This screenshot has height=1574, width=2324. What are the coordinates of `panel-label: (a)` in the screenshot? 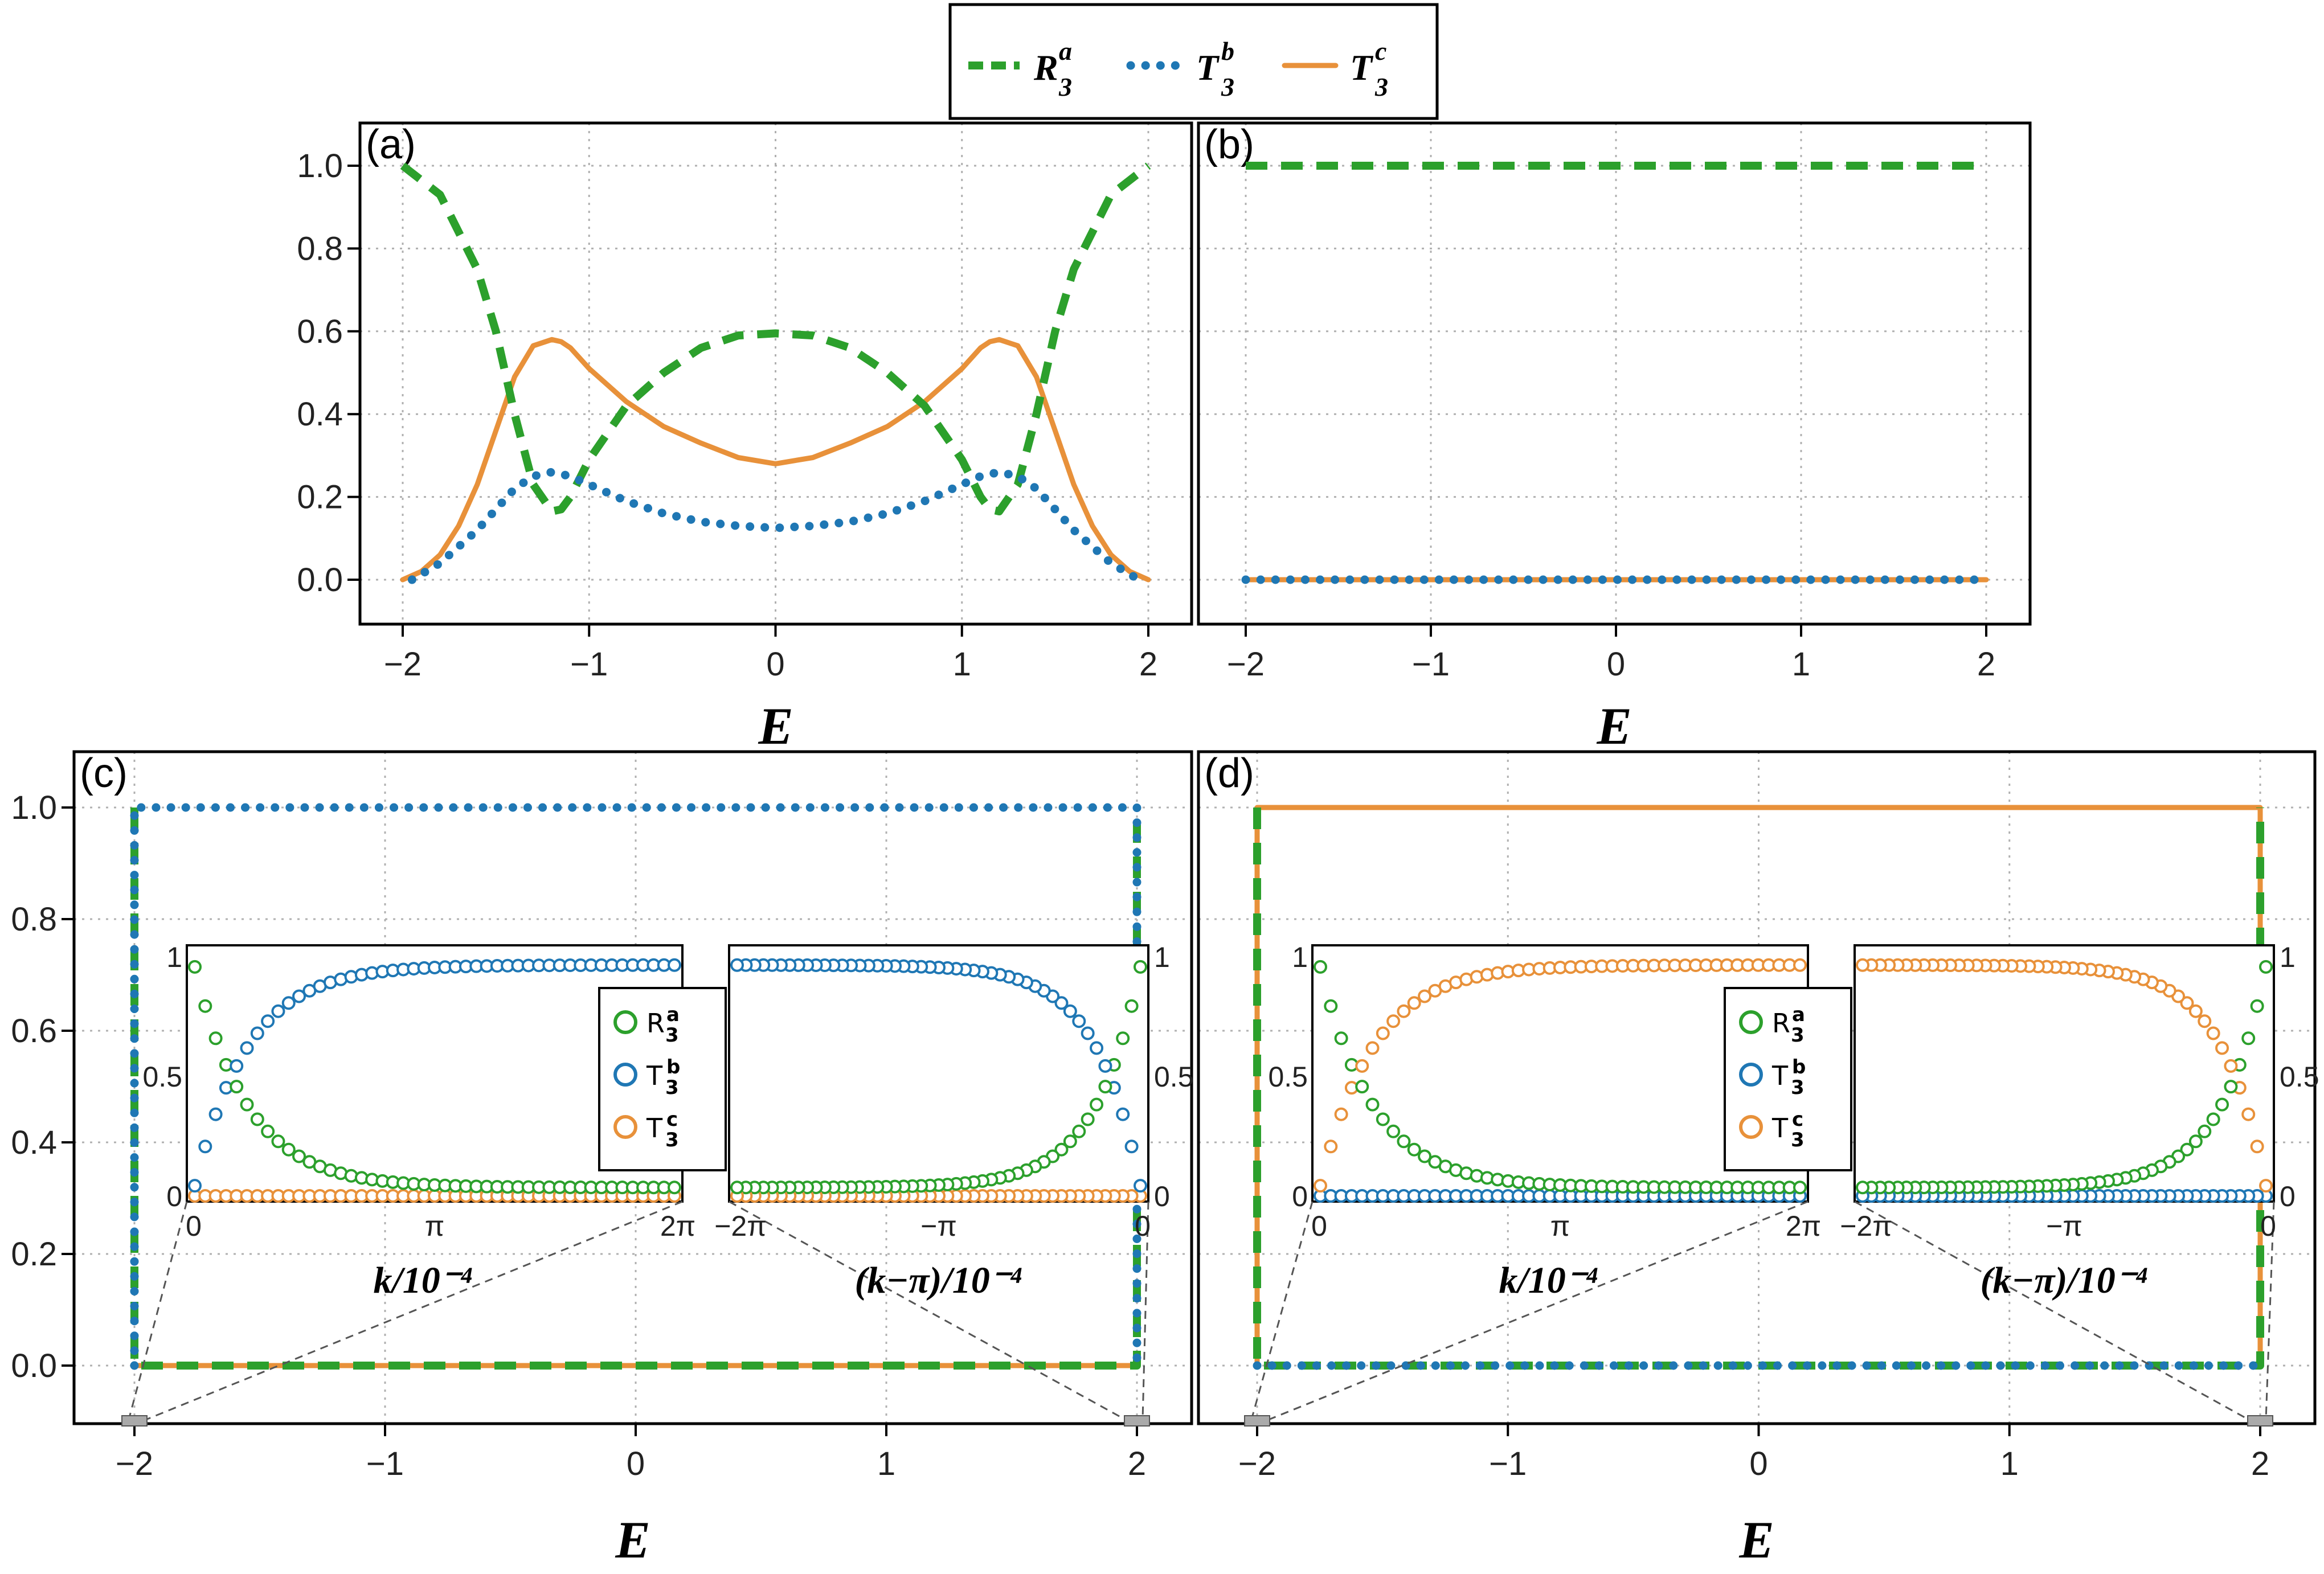 It's located at (391, 144).